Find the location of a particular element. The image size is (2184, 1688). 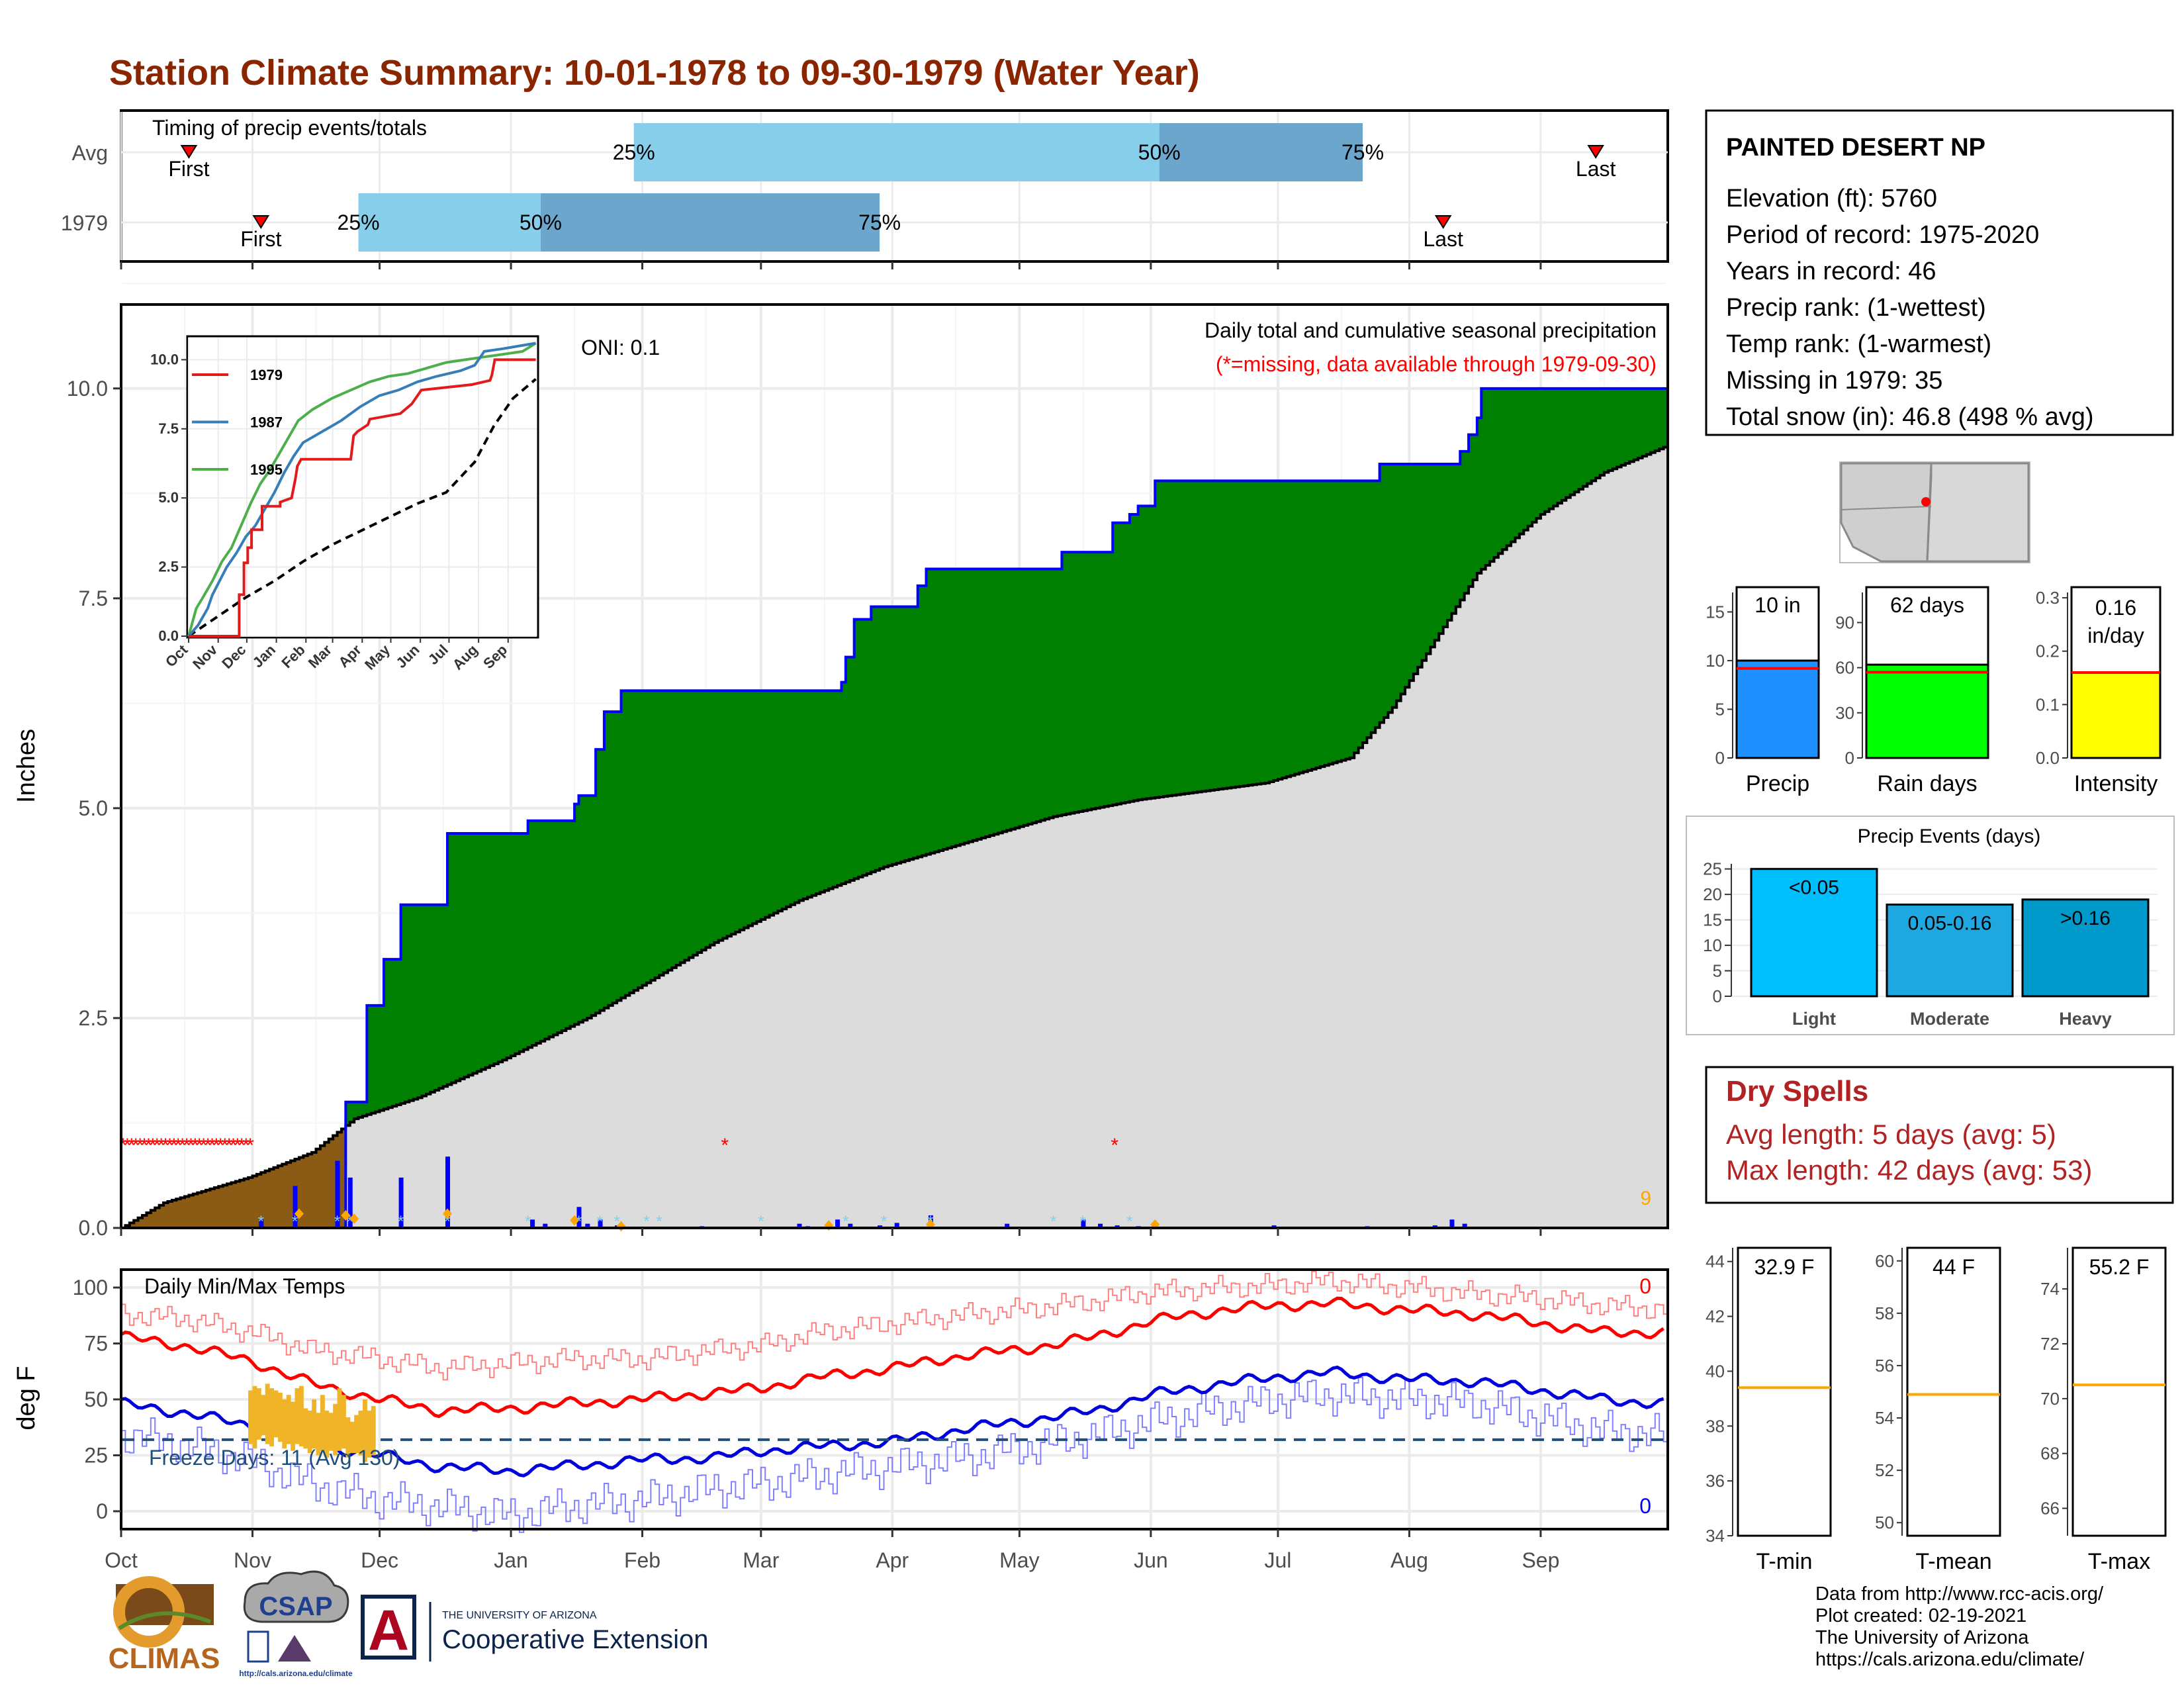

intensity-y-tick-label: 0.0 is located at coordinates (2048, 758).